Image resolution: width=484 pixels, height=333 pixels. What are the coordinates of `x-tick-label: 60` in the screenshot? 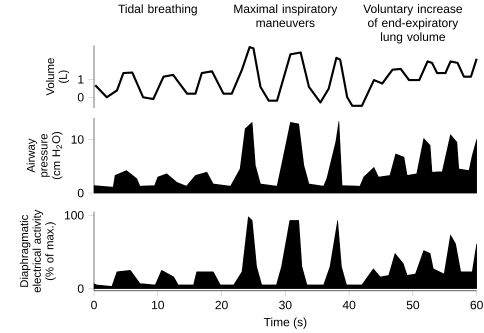 It's located at (476, 305).